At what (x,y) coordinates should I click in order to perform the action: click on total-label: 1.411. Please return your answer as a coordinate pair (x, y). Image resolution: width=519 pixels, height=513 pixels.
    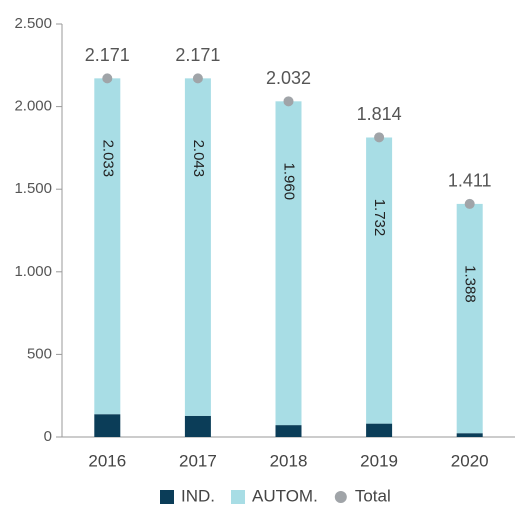
    Looking at the image, I should click on (470, 181).